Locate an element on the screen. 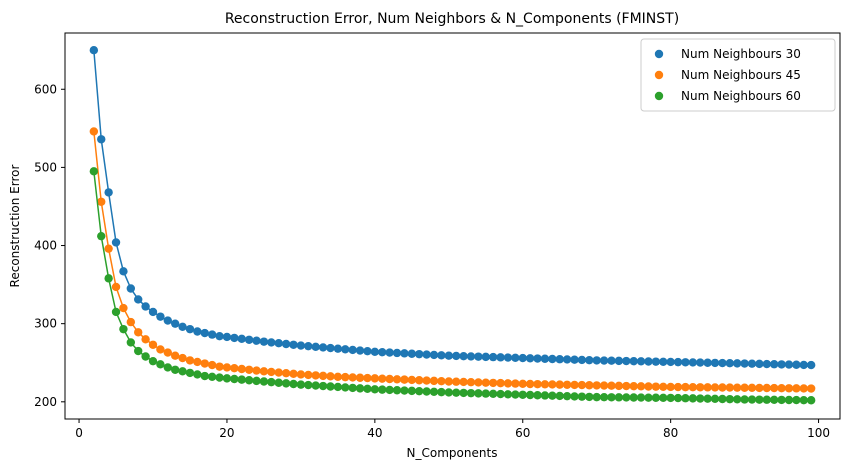  y-tick-label: 600 is located at coordinates (45, 89).